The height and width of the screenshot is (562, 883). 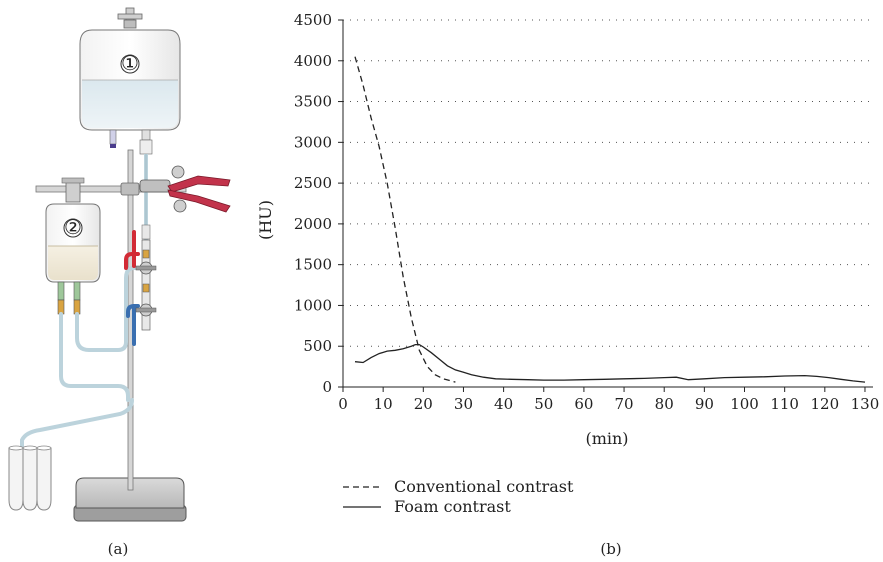 What do you see at coordinates (744, 404) in the screenshot?
I see `x-tick-label: 100` at bounding box center [744, 404].